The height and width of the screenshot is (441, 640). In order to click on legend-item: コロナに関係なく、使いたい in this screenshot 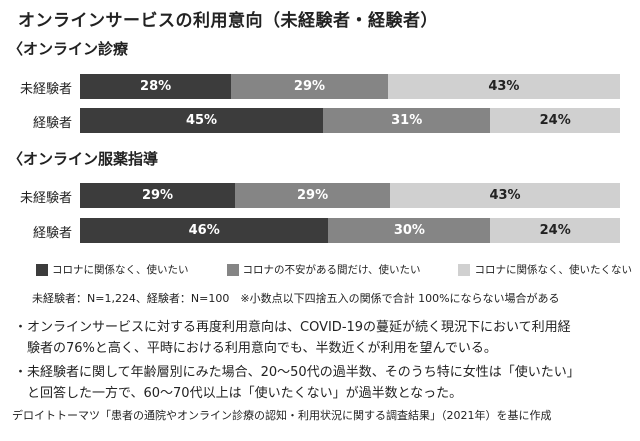, I will do `click(112, 269)`.